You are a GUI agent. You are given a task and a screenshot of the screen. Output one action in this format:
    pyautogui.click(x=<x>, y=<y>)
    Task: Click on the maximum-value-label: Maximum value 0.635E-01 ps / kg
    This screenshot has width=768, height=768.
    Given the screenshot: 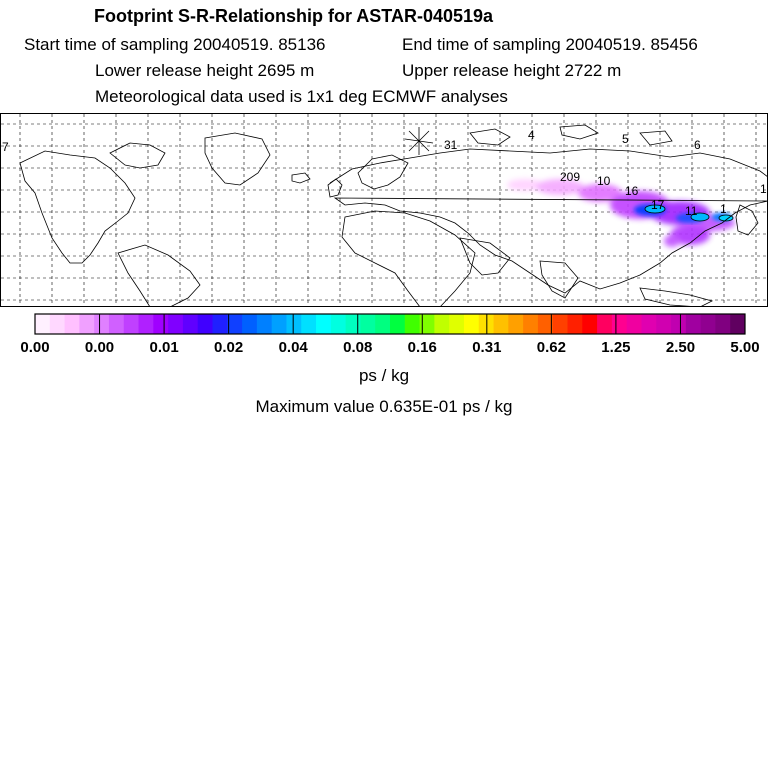 What is the action you would take?
    pyautogui.click(x=384, y=406)
    